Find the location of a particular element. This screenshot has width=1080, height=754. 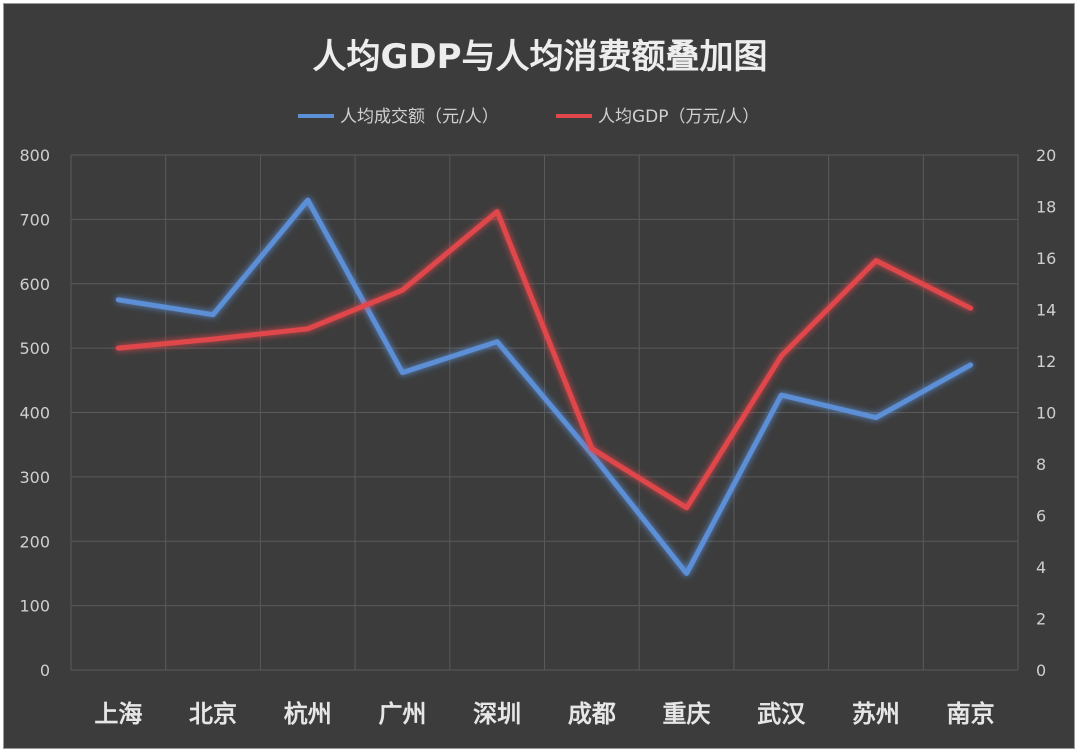

x-tick-label: 重庆 is located at coordinates (687, 714).